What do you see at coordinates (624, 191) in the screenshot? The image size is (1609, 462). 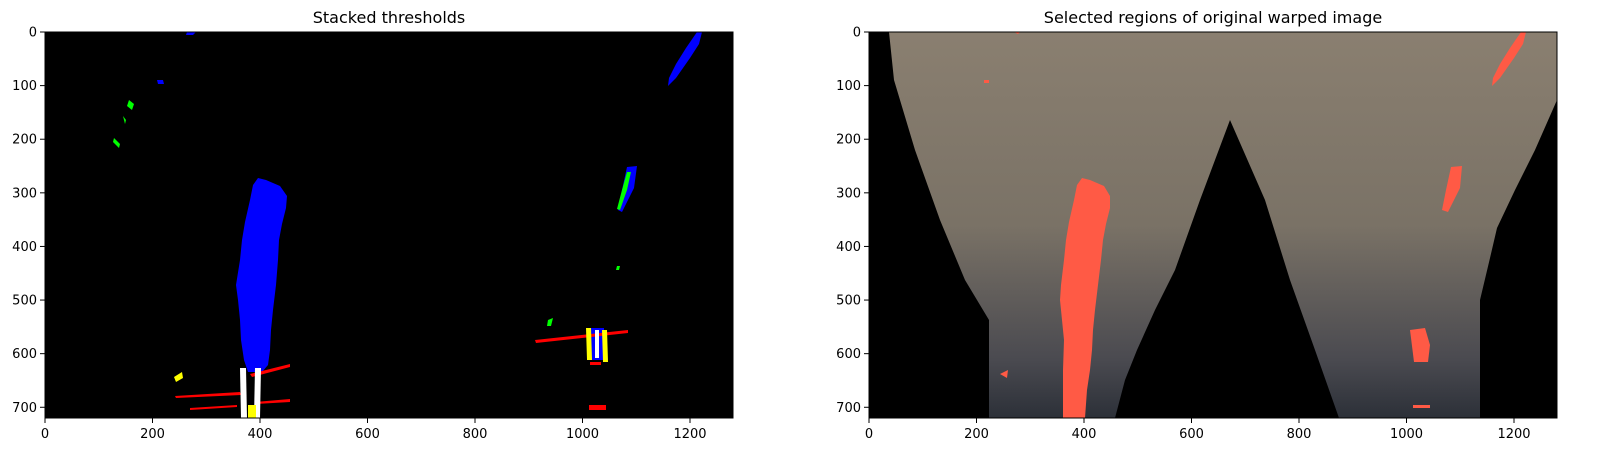 I see `green-right-streak` at bounding box center [624, 191].